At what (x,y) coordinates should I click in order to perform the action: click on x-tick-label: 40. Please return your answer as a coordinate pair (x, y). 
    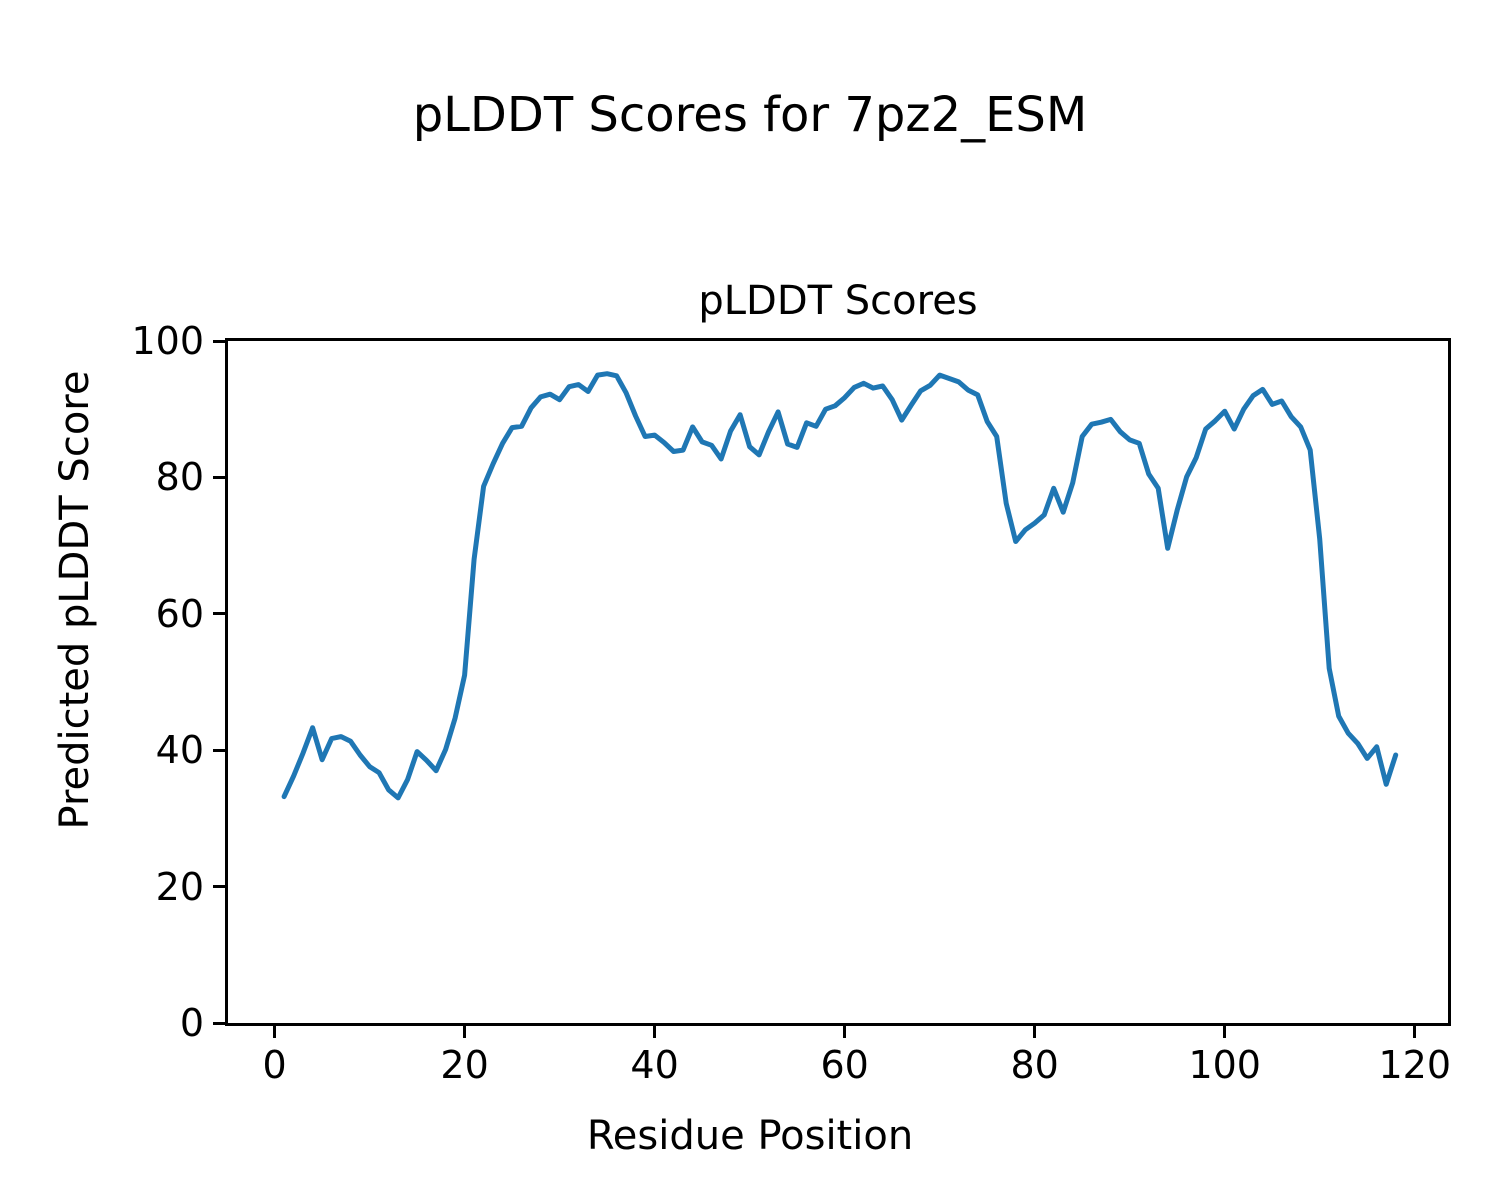
    Looking at the image, I should click on (654, 1065).